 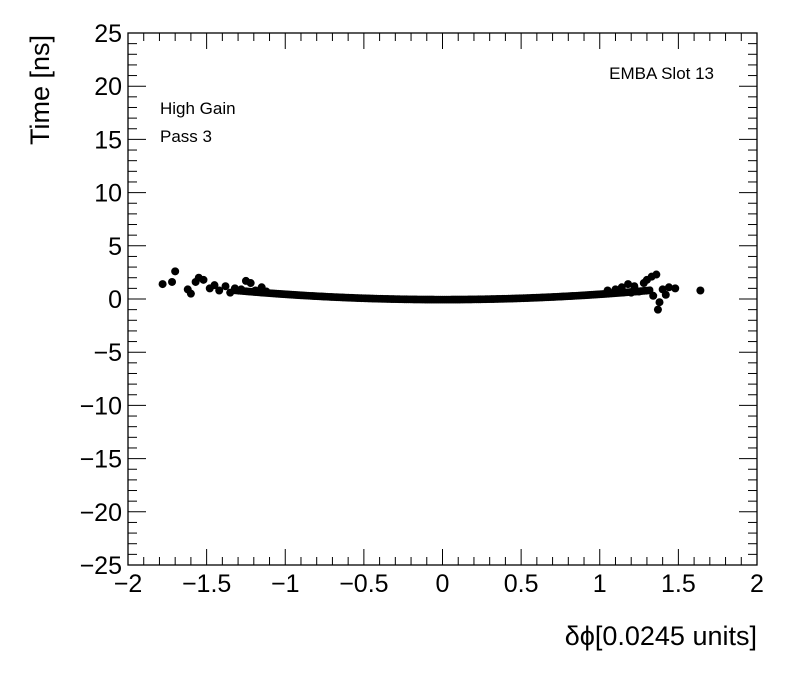 I want to click on y-tick-label: 25, so click(x=108, y=34).